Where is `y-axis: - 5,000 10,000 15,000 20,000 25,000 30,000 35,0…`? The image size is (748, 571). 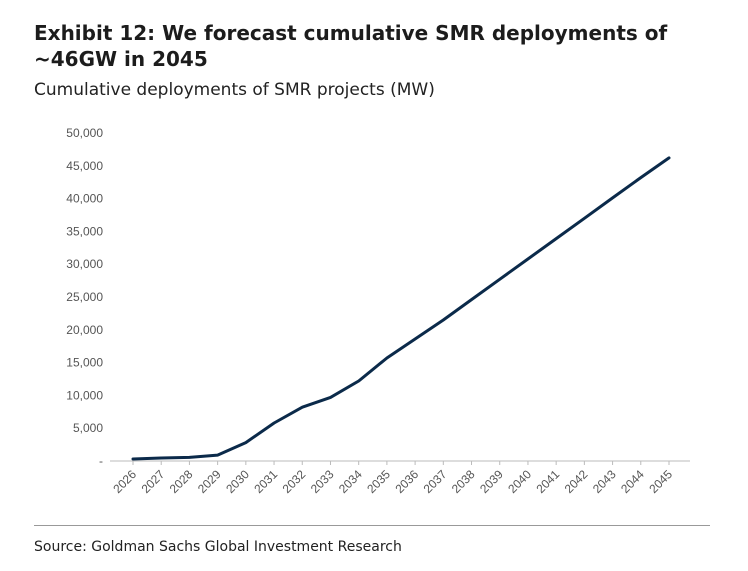 y-axis: - 5,000 10,000 15,000 20,000 25,000 30,000 35,0… is located at coordinates (84, 297).